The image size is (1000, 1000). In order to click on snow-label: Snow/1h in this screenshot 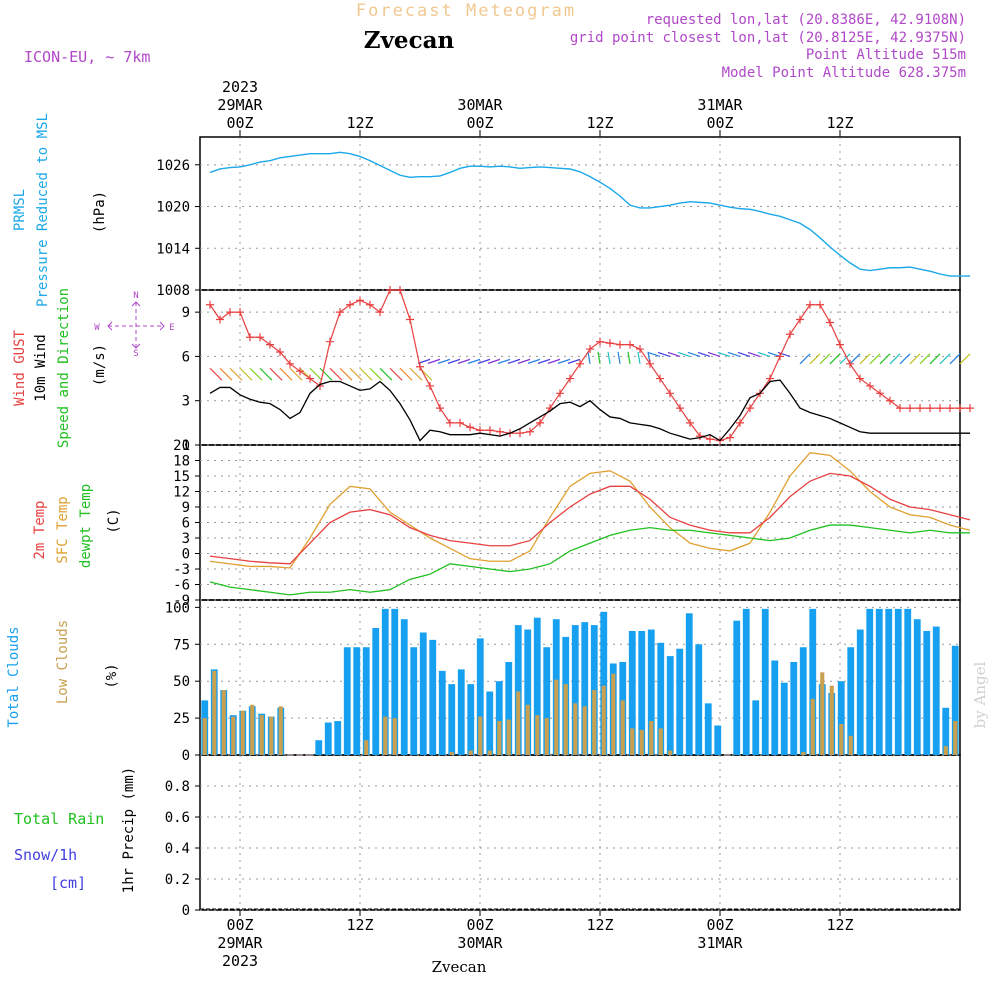, I will do `click(45, 855)`.